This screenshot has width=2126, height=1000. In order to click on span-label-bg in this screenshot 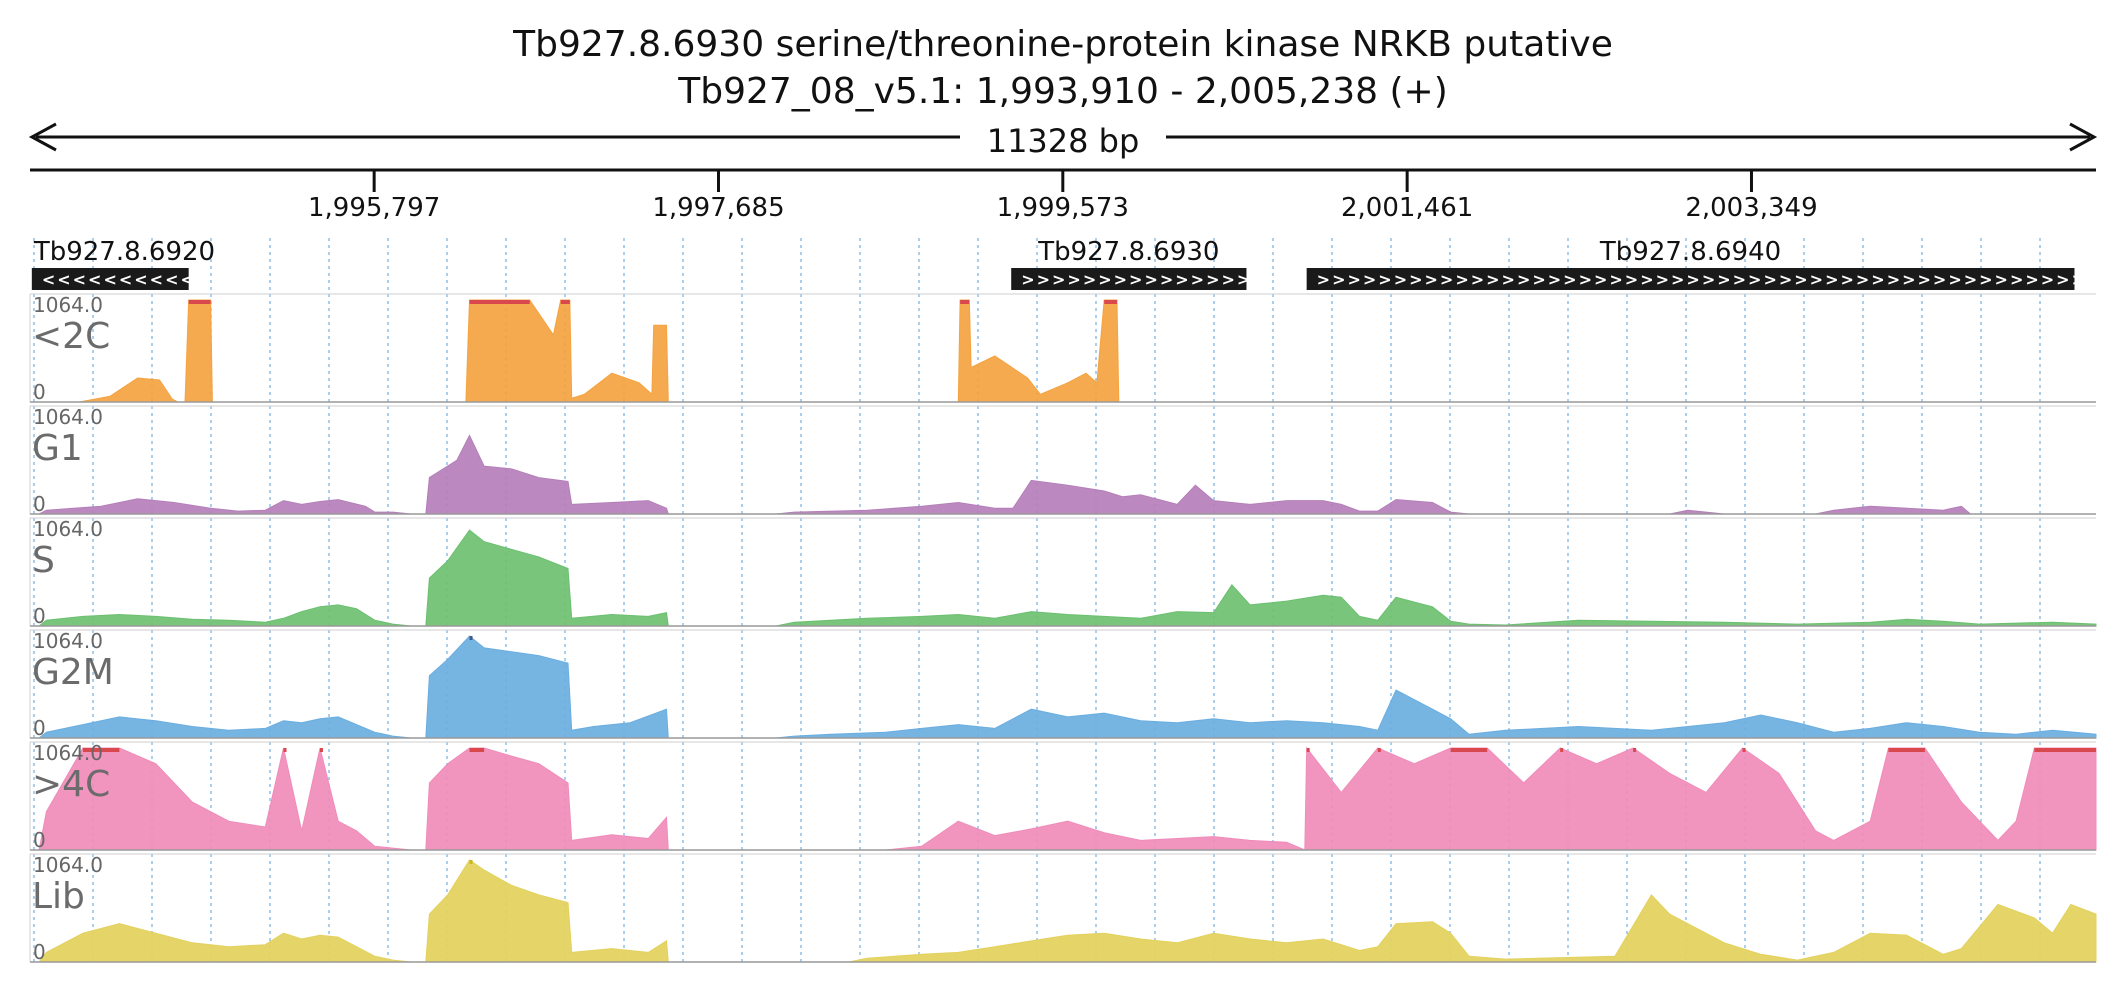, I will do `click(1063, 141)`.